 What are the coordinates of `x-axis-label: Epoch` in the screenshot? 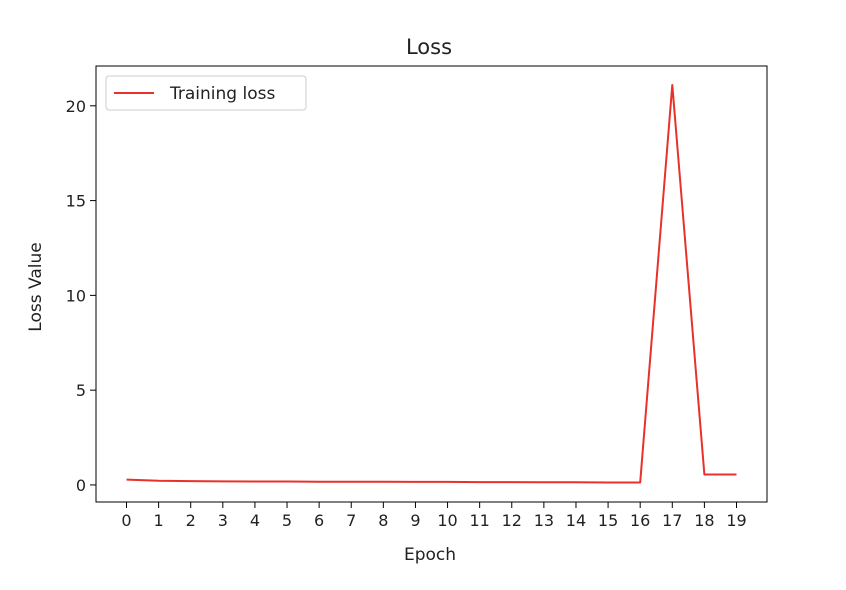 It's located at (430, 555).